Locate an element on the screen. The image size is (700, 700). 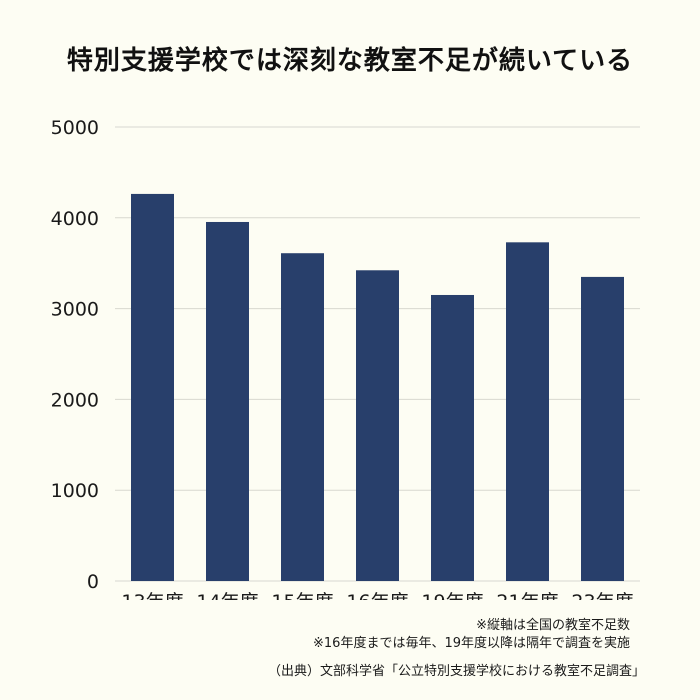
x-tick-label: 13年度 is located at coordinates (152, 595).